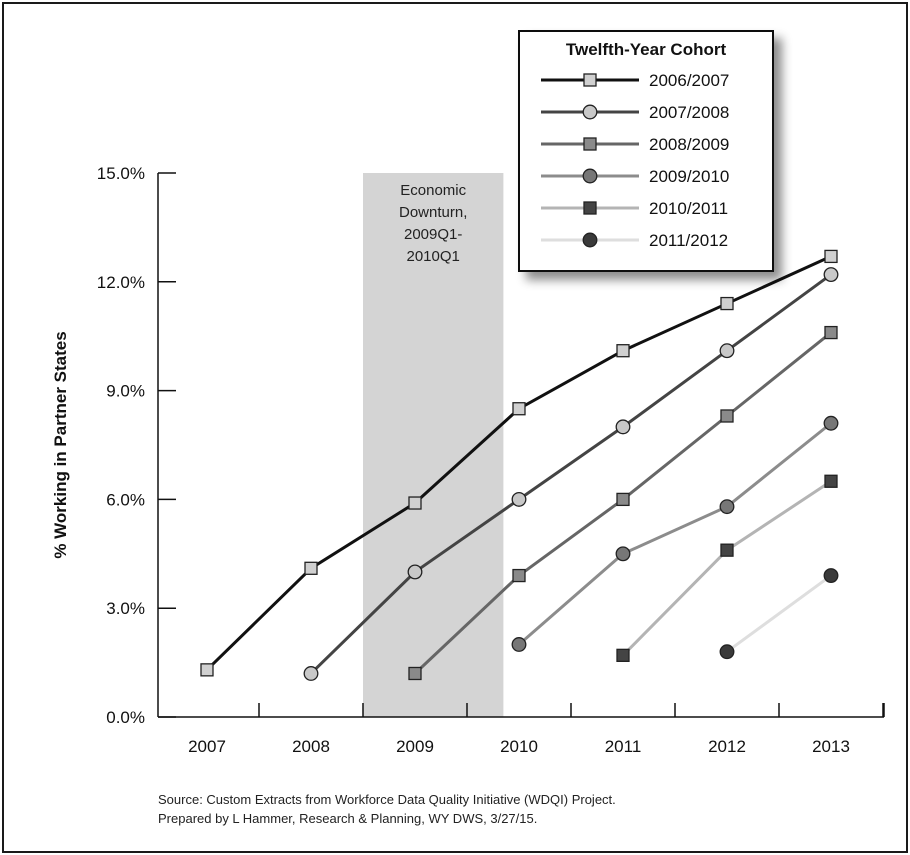  I want to click on legend-label: 2011/2012, so click(688, 240).